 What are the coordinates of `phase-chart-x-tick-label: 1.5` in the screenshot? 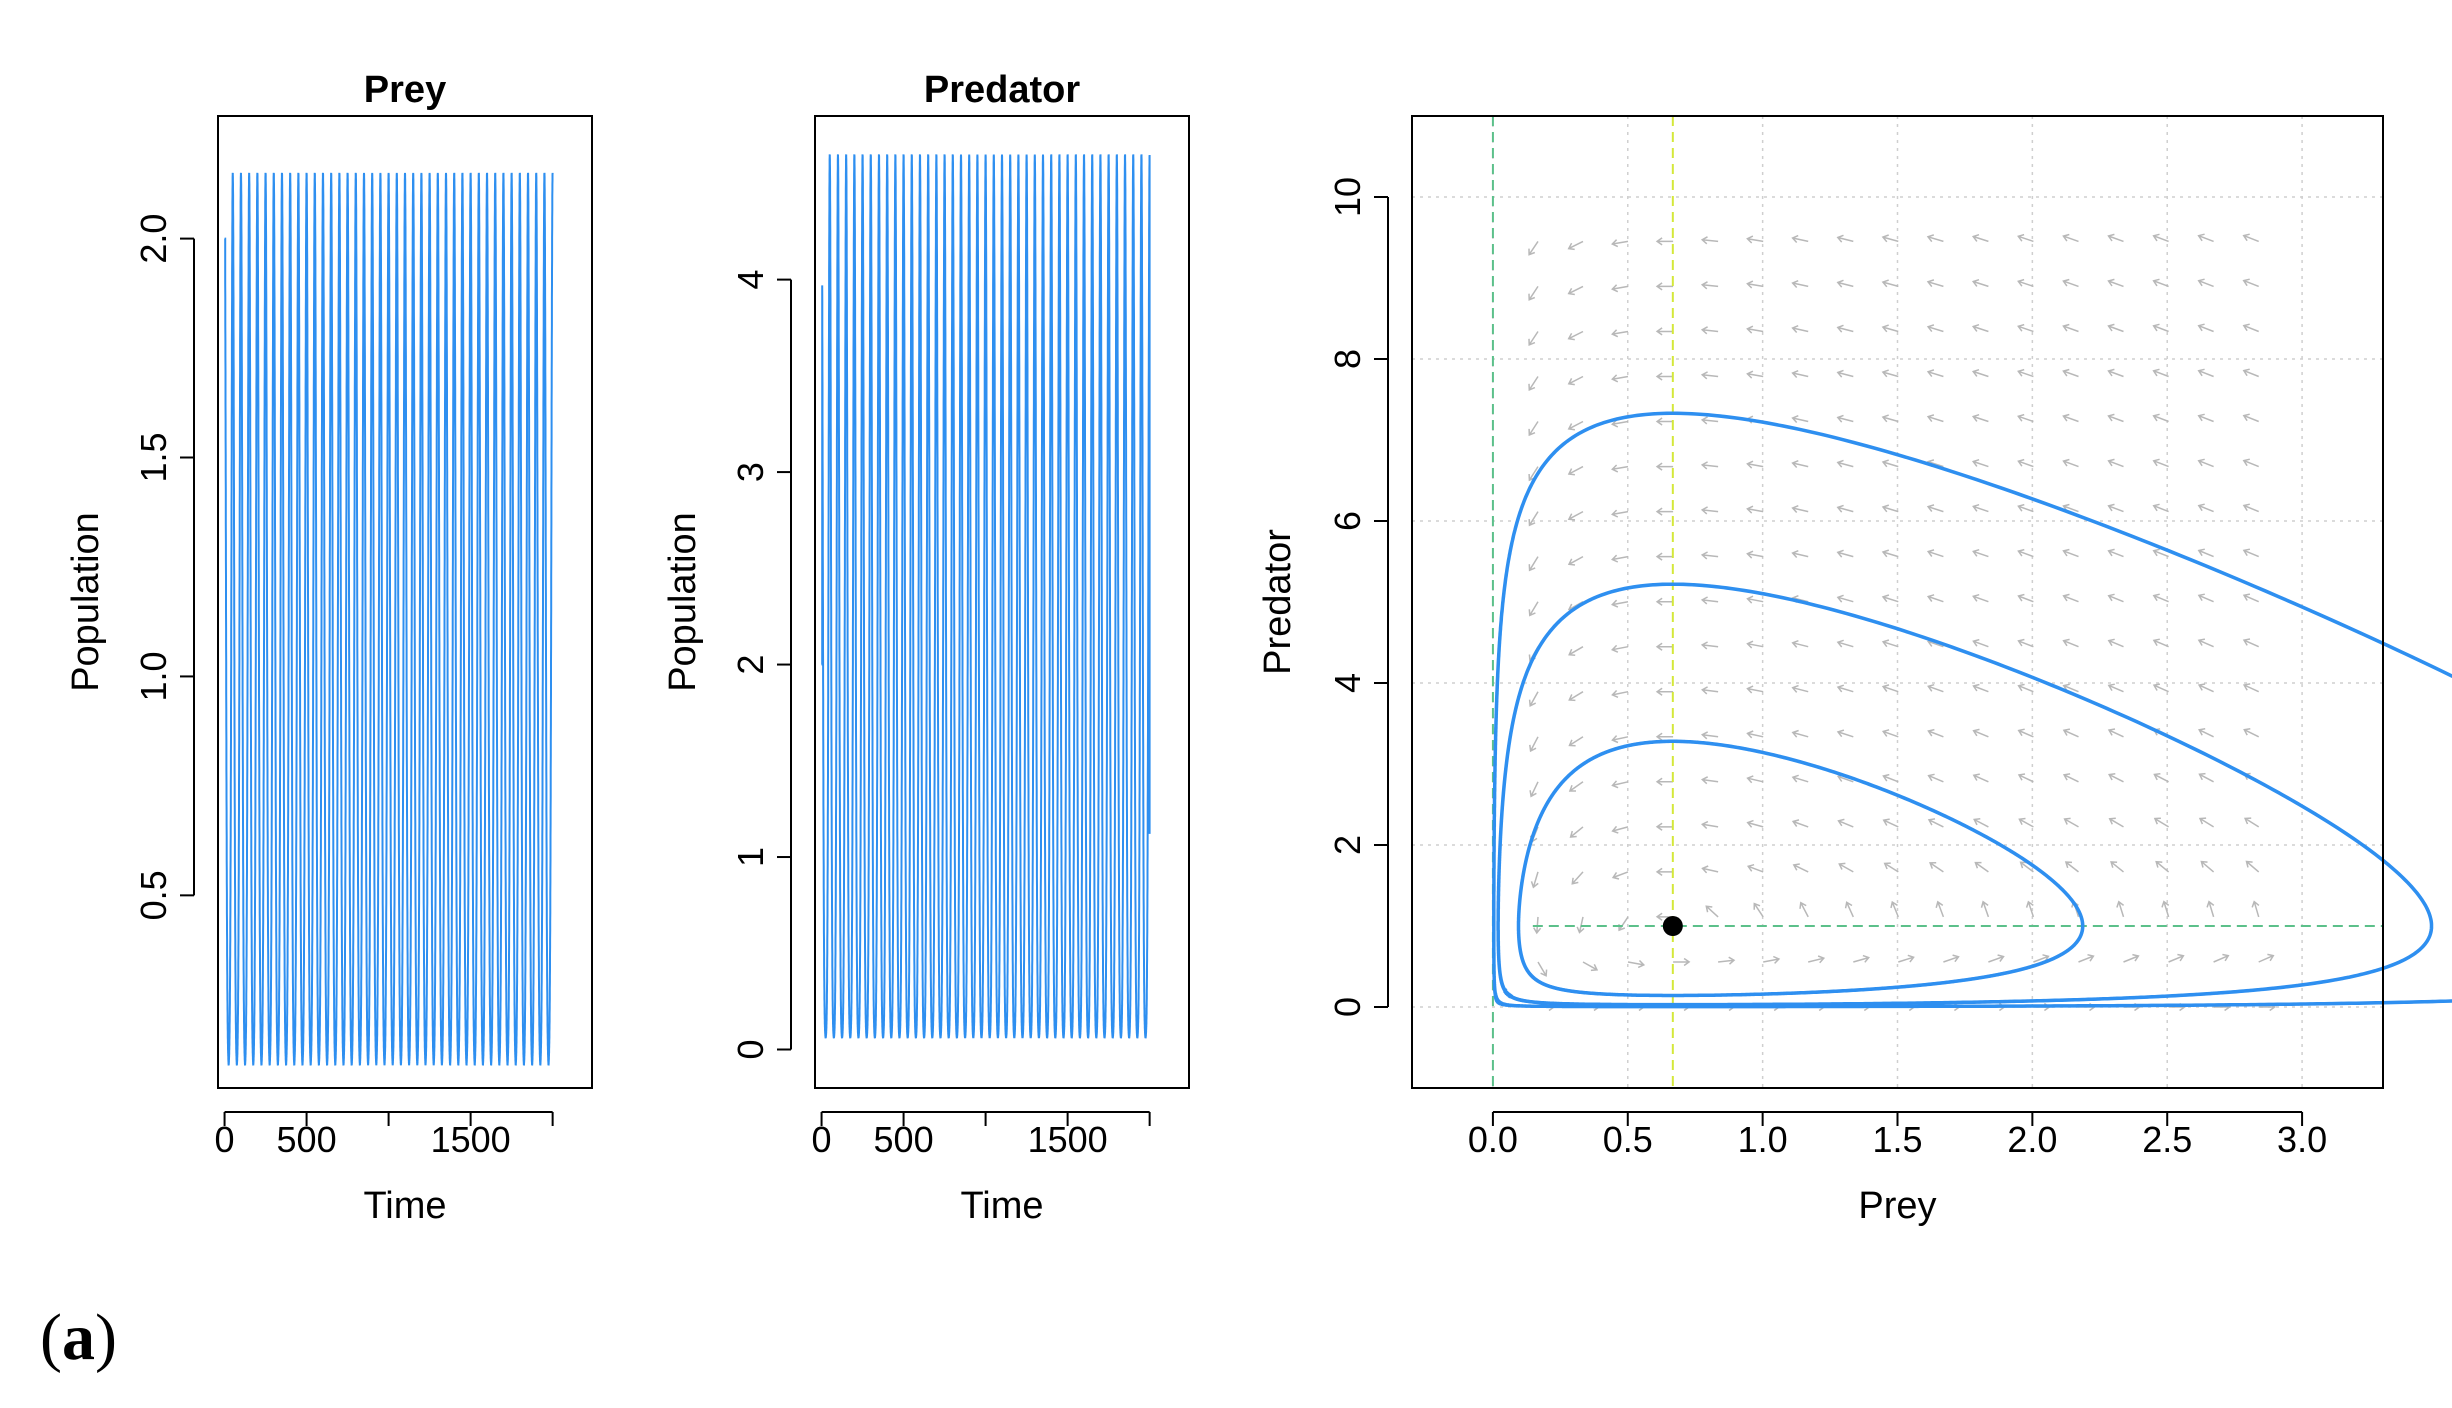 It's located at (1897, 1139).